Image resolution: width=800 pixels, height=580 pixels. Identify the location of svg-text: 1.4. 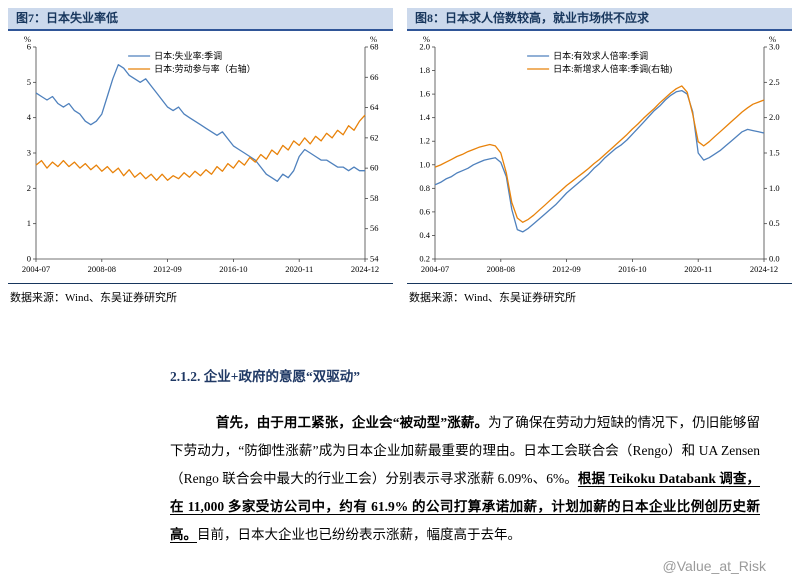
(424, 117).